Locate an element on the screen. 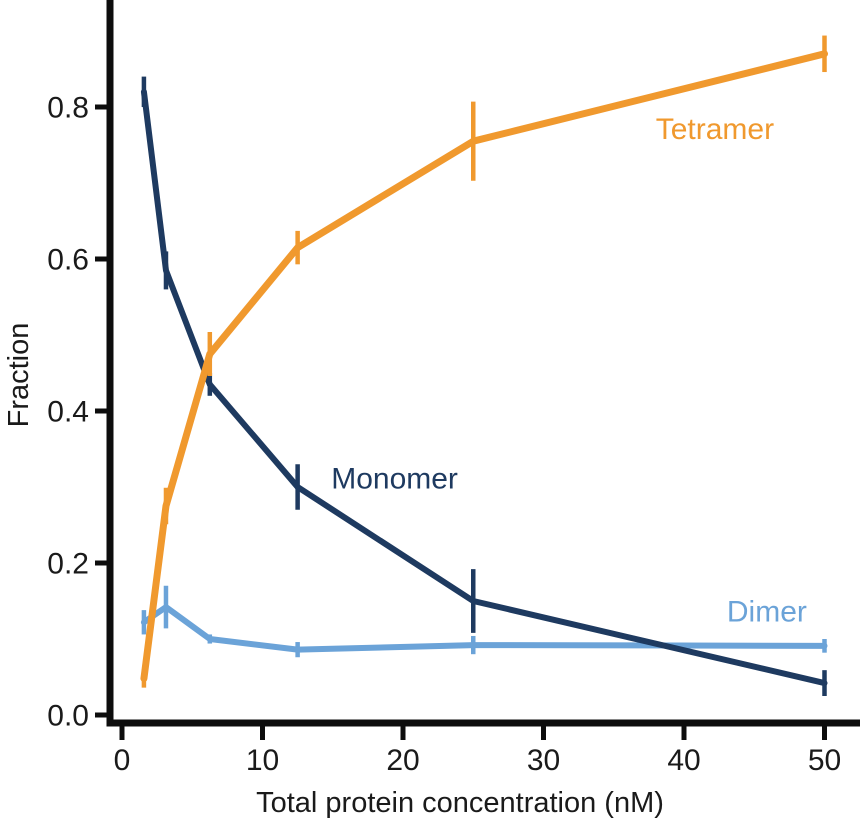  y-tick-label: 0.4 is located at coordinates (68, 412).